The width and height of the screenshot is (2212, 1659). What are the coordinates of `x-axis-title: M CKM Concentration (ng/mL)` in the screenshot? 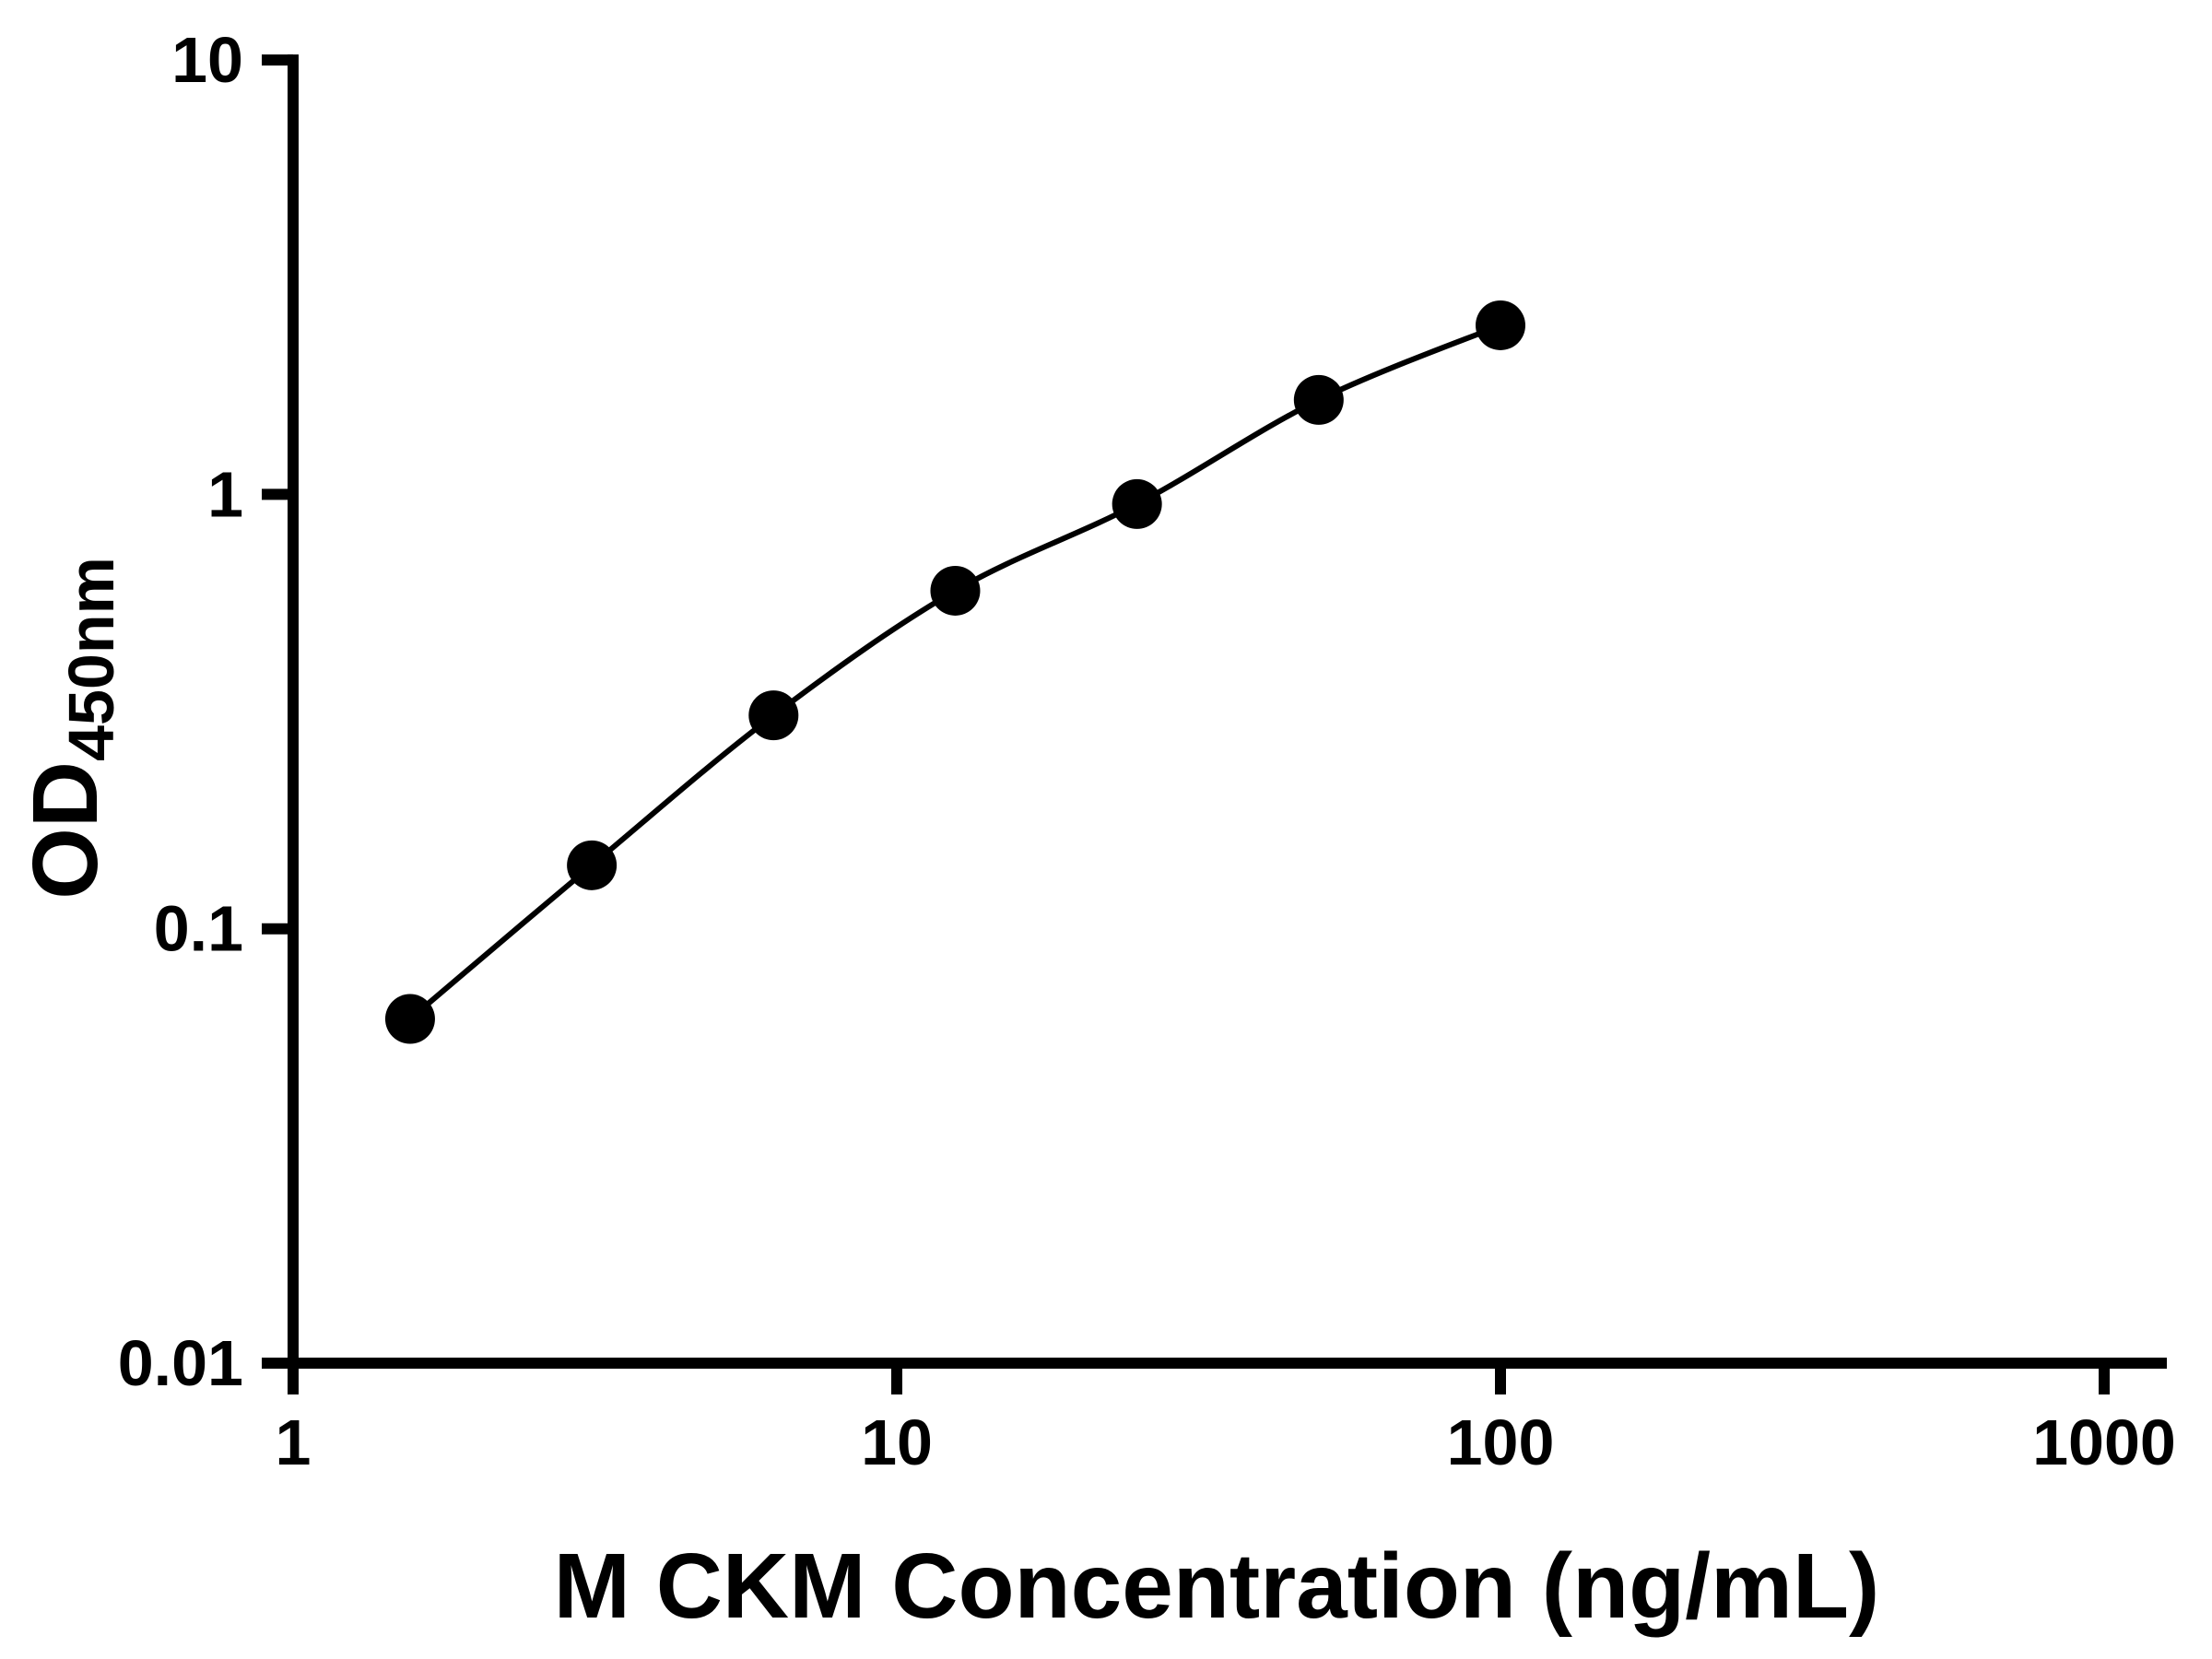 It's located at (1217, 1586).